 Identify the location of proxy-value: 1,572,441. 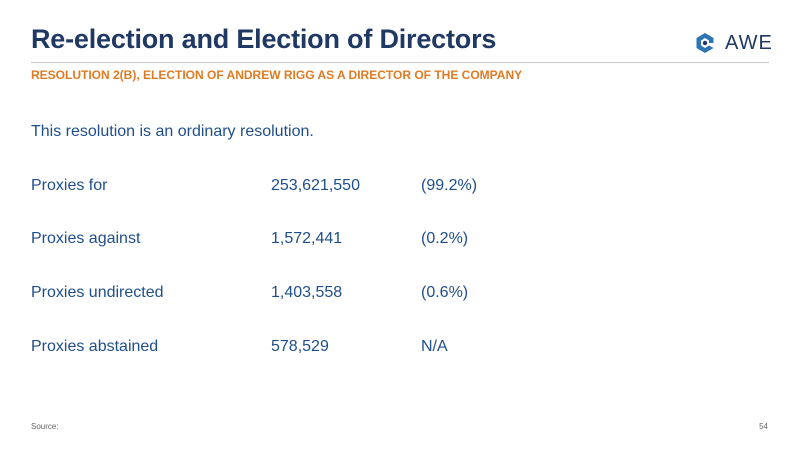
(307, 238).